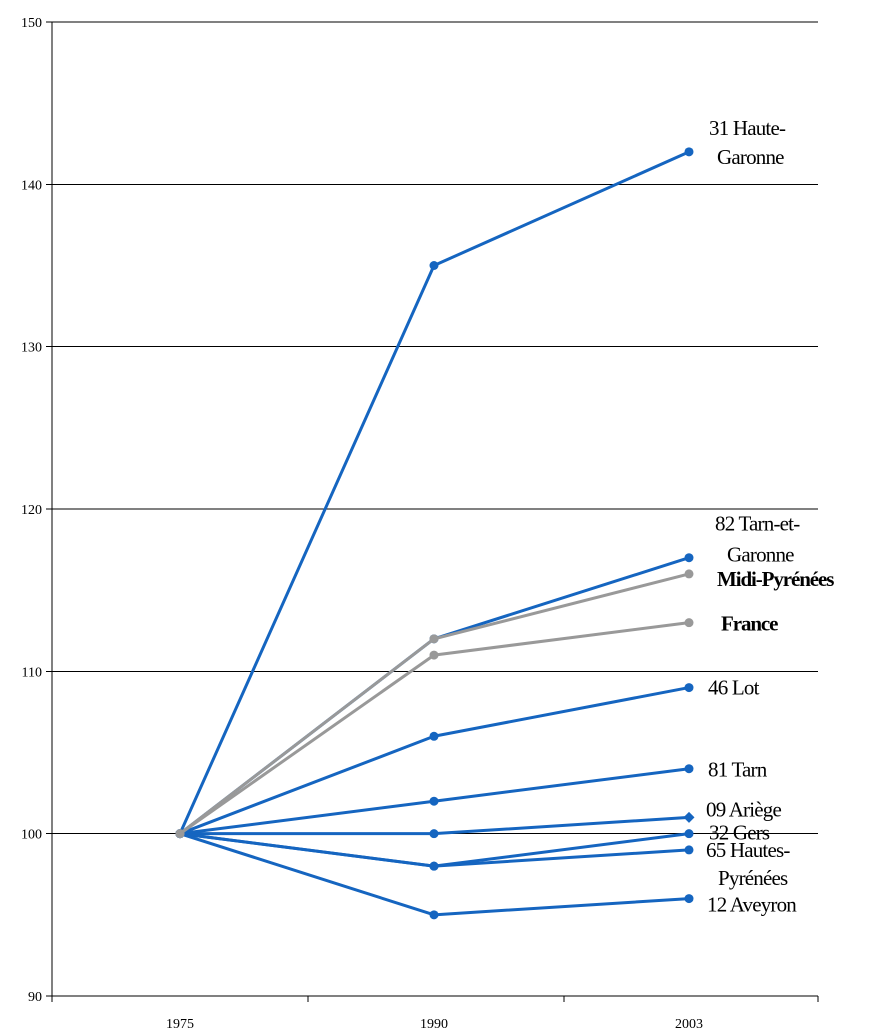 The height and width of the screenshot is (1036, 889). What do you see at coordinates (31, 348) in the screenshot?
I see `y-tick-label: 130` at bounding box center [31, 348].